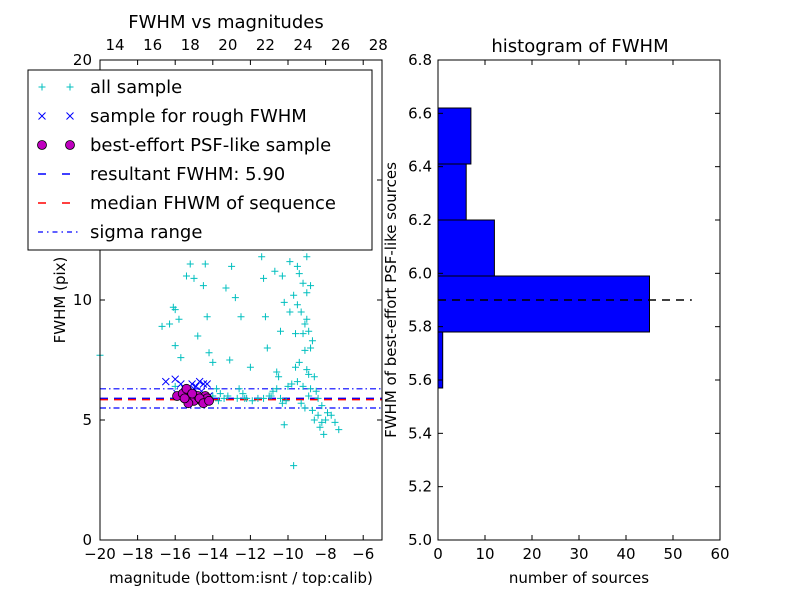  Describe the element at coordinates (420, 487) in the screenshot. I see `histogram-y-tick-label: 5.2` at that location.